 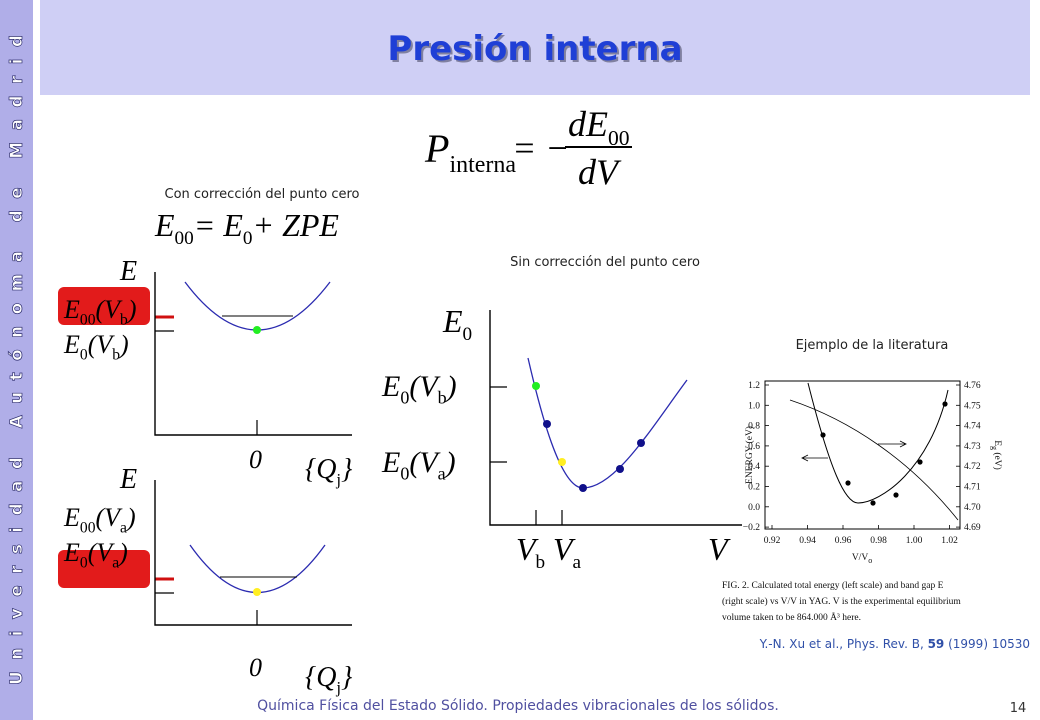 What do you see at coordinates (754, 508) in the screenshot?
I see `y-tick-label: 0.0` at bounding box center [754, 508].